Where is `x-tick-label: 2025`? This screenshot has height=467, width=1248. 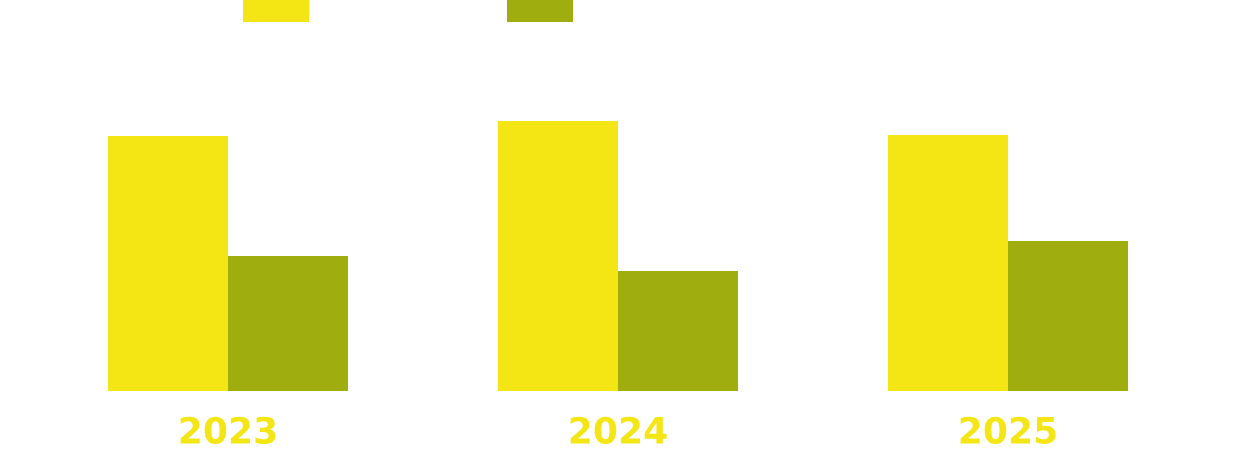
x-tick-label: 2025 is located at coordinates (1008, 430).